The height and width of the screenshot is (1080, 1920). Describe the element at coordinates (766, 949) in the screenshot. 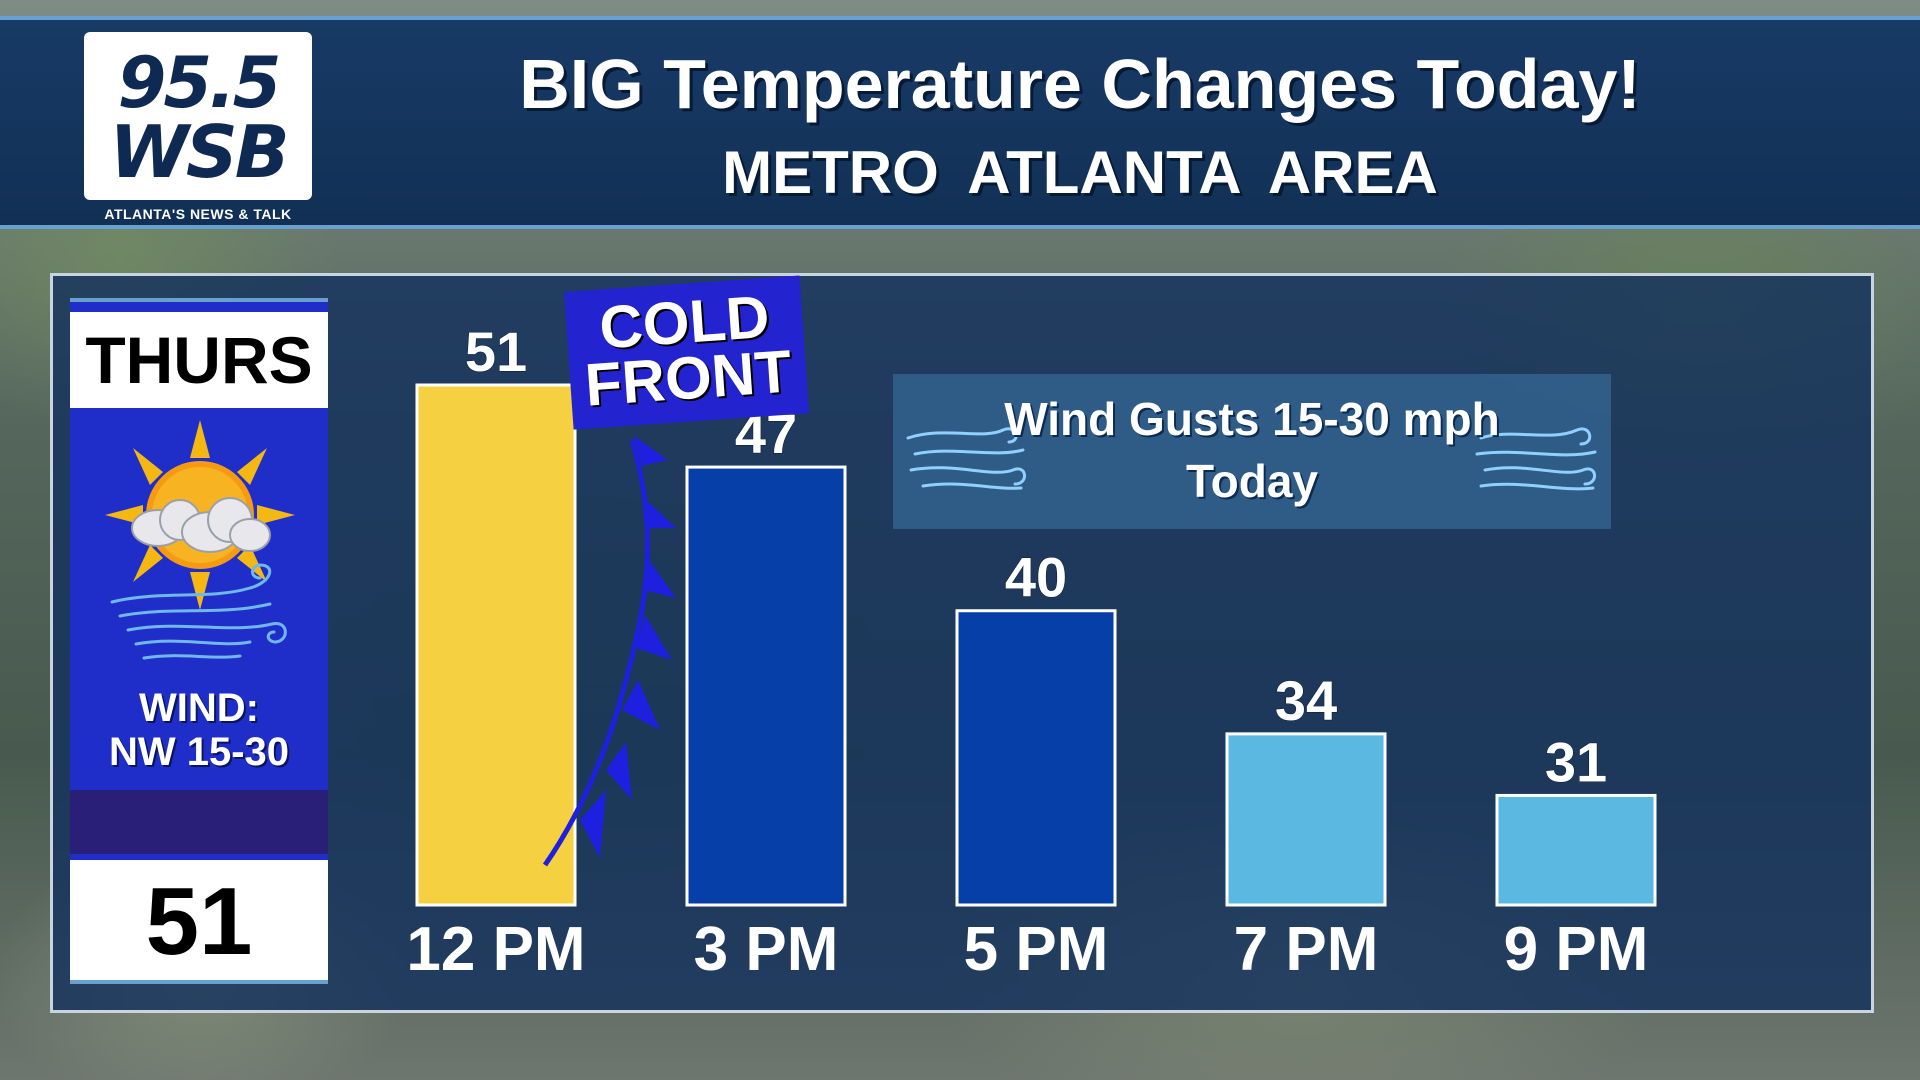

I see `category-label: 3 PM` at that location.